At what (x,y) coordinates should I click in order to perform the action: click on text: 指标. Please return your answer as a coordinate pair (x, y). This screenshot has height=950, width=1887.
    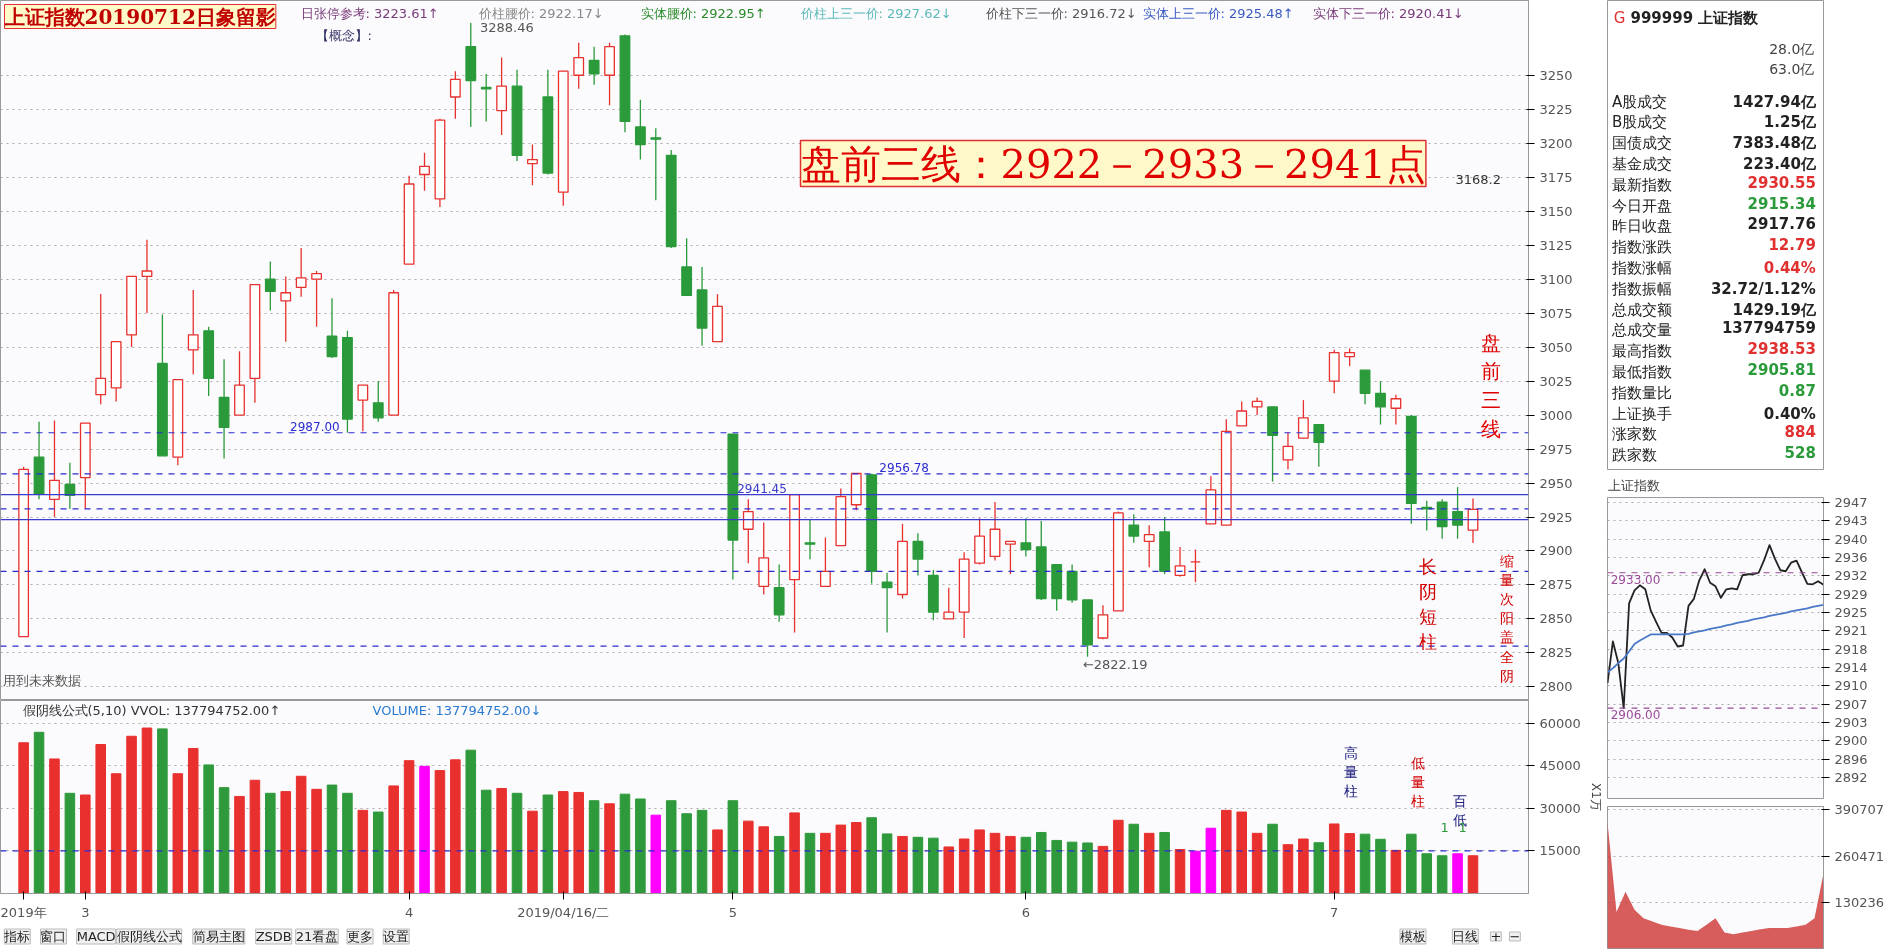
    Looking at the image, I should click on (17, 936).